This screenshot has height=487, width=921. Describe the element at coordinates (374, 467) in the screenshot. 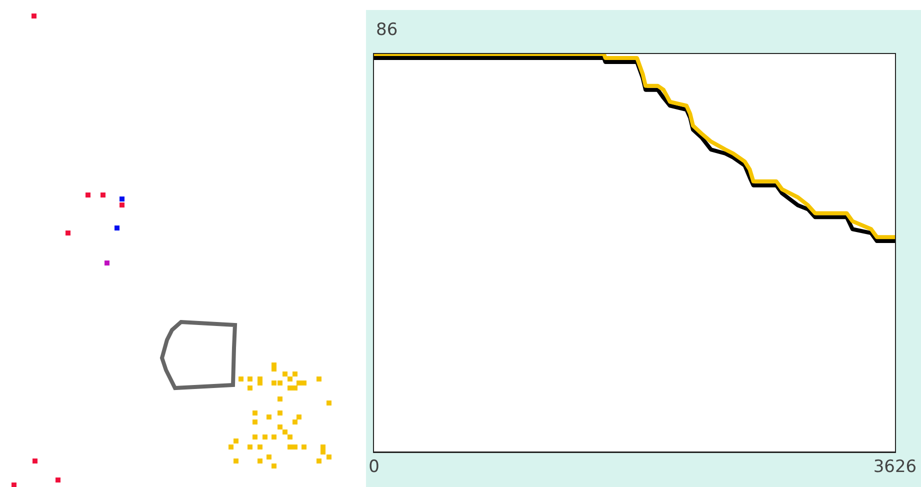

I see `x-tick-label: 0` at that location.